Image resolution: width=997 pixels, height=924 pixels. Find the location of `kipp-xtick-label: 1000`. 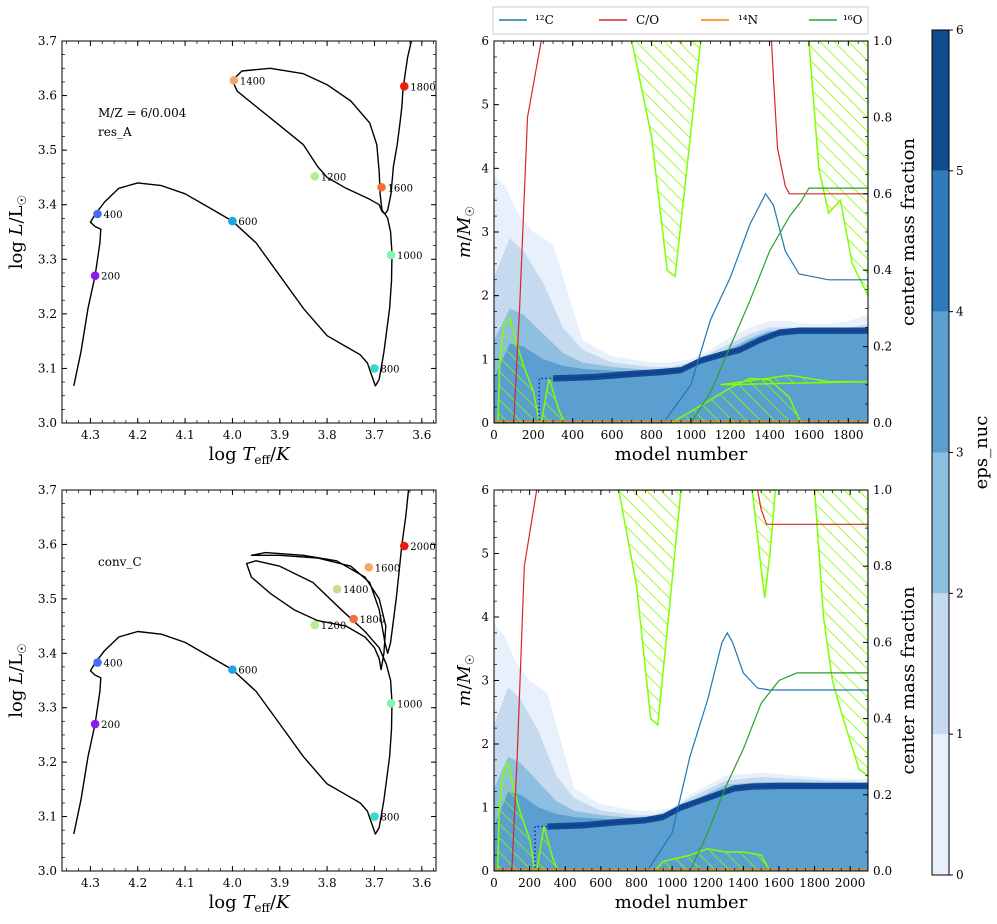

kipp-xtick-label: 1000 is located at coordinates (672, 883).